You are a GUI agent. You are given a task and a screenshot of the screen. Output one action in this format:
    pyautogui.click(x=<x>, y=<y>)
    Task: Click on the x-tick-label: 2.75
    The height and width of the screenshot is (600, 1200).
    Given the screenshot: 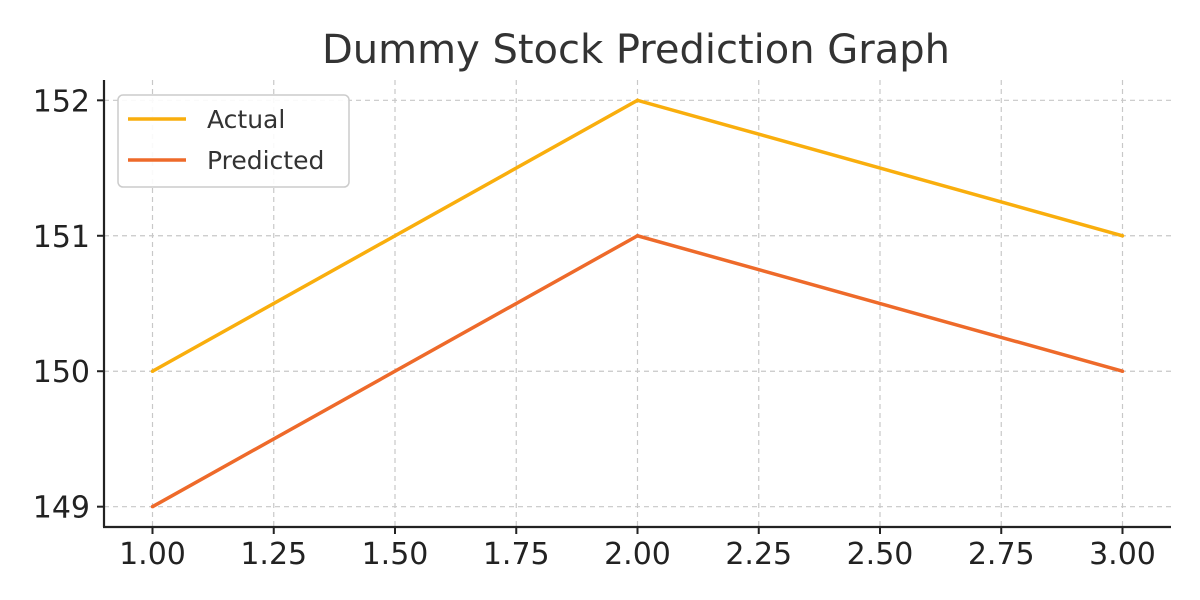 What is the action you would take?
    pyautogui.click(x=1001, y=554)
    